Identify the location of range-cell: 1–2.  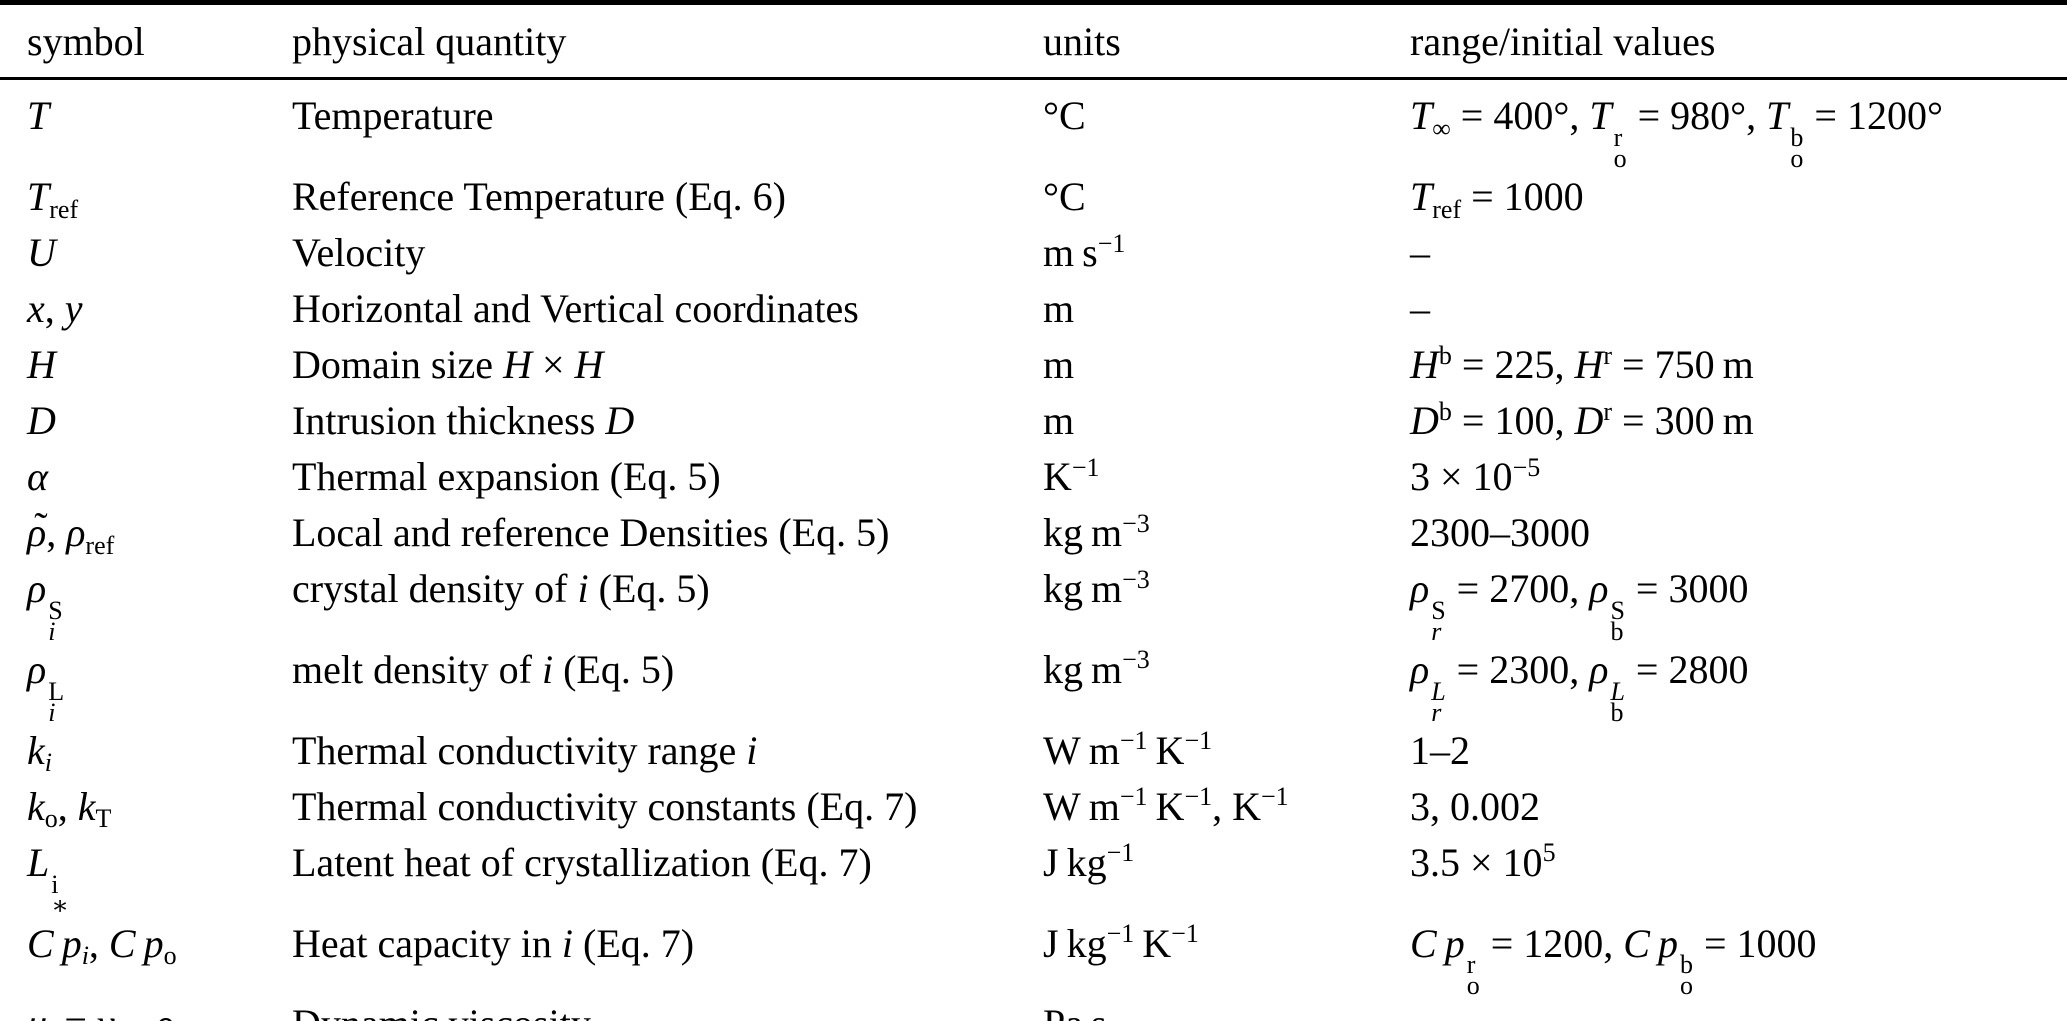
(1440, 750).